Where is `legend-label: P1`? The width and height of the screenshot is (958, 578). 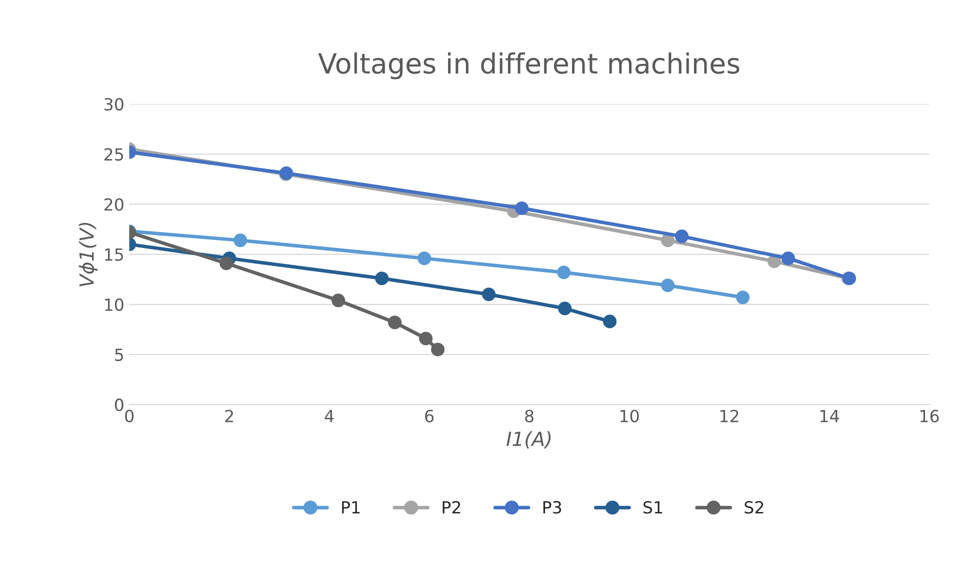
legend-label: P1 is located at coordinates (351, 507).